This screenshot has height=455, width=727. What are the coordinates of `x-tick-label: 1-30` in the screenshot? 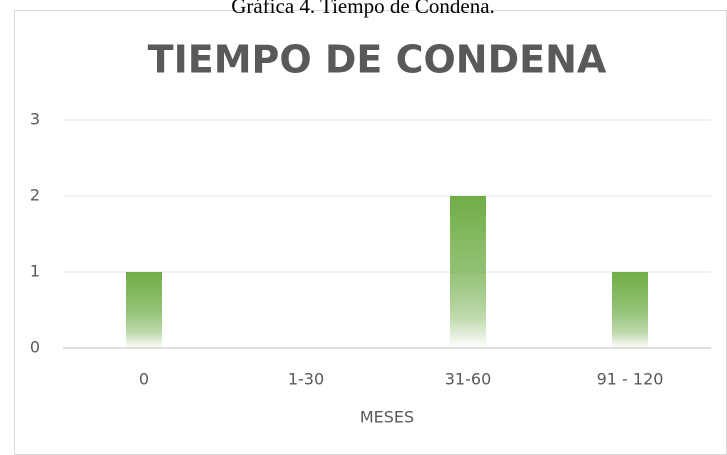 It's located at (306, 379).